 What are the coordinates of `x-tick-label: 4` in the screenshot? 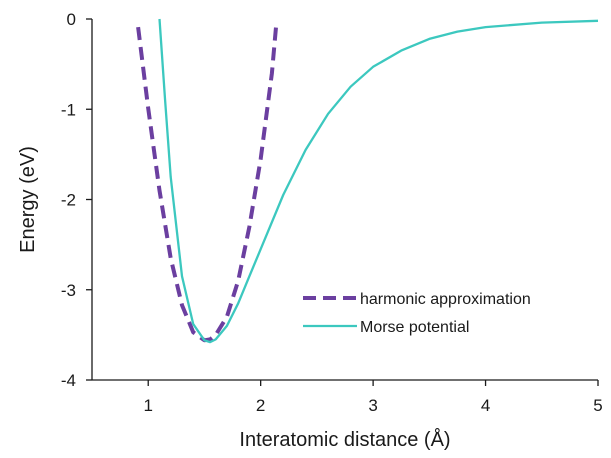 It's located at (485, 405).